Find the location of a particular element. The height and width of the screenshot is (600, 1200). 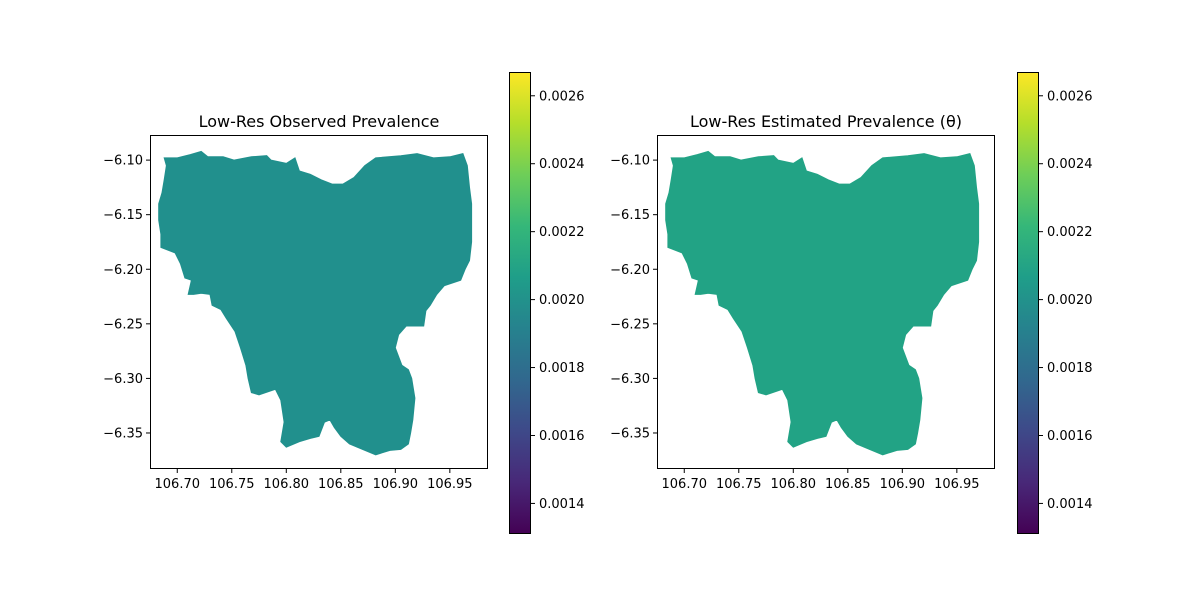

x-axis-estimated: 106.70 106.75 106.80 106.85 106.90 106.95 is located at coordinates (821, 480).